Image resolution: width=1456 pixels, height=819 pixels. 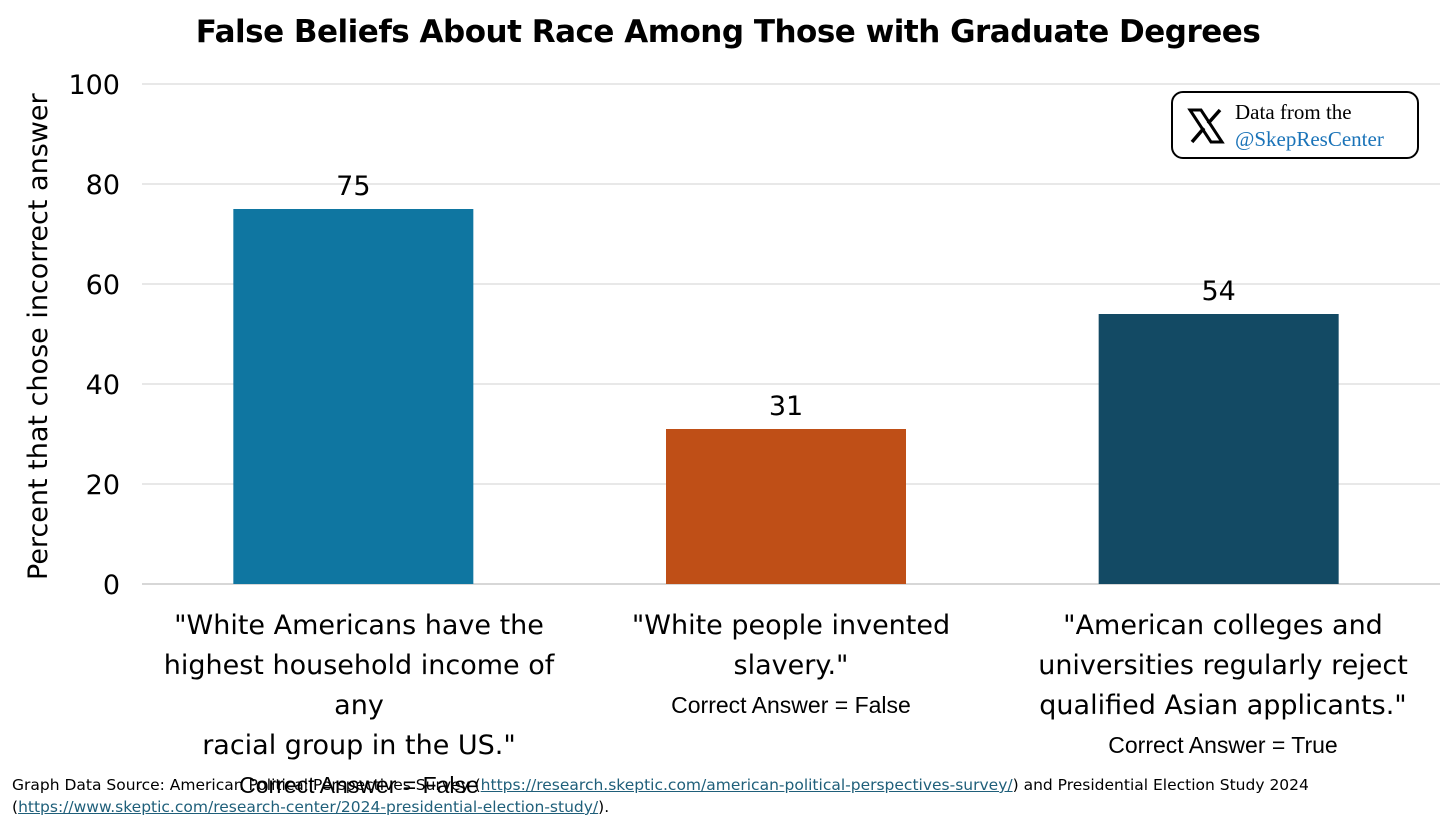 What do you see at coordinates (103, 485) in the screenshot?
I see `y-tick-label: 20` at bounding box center [103, 485].